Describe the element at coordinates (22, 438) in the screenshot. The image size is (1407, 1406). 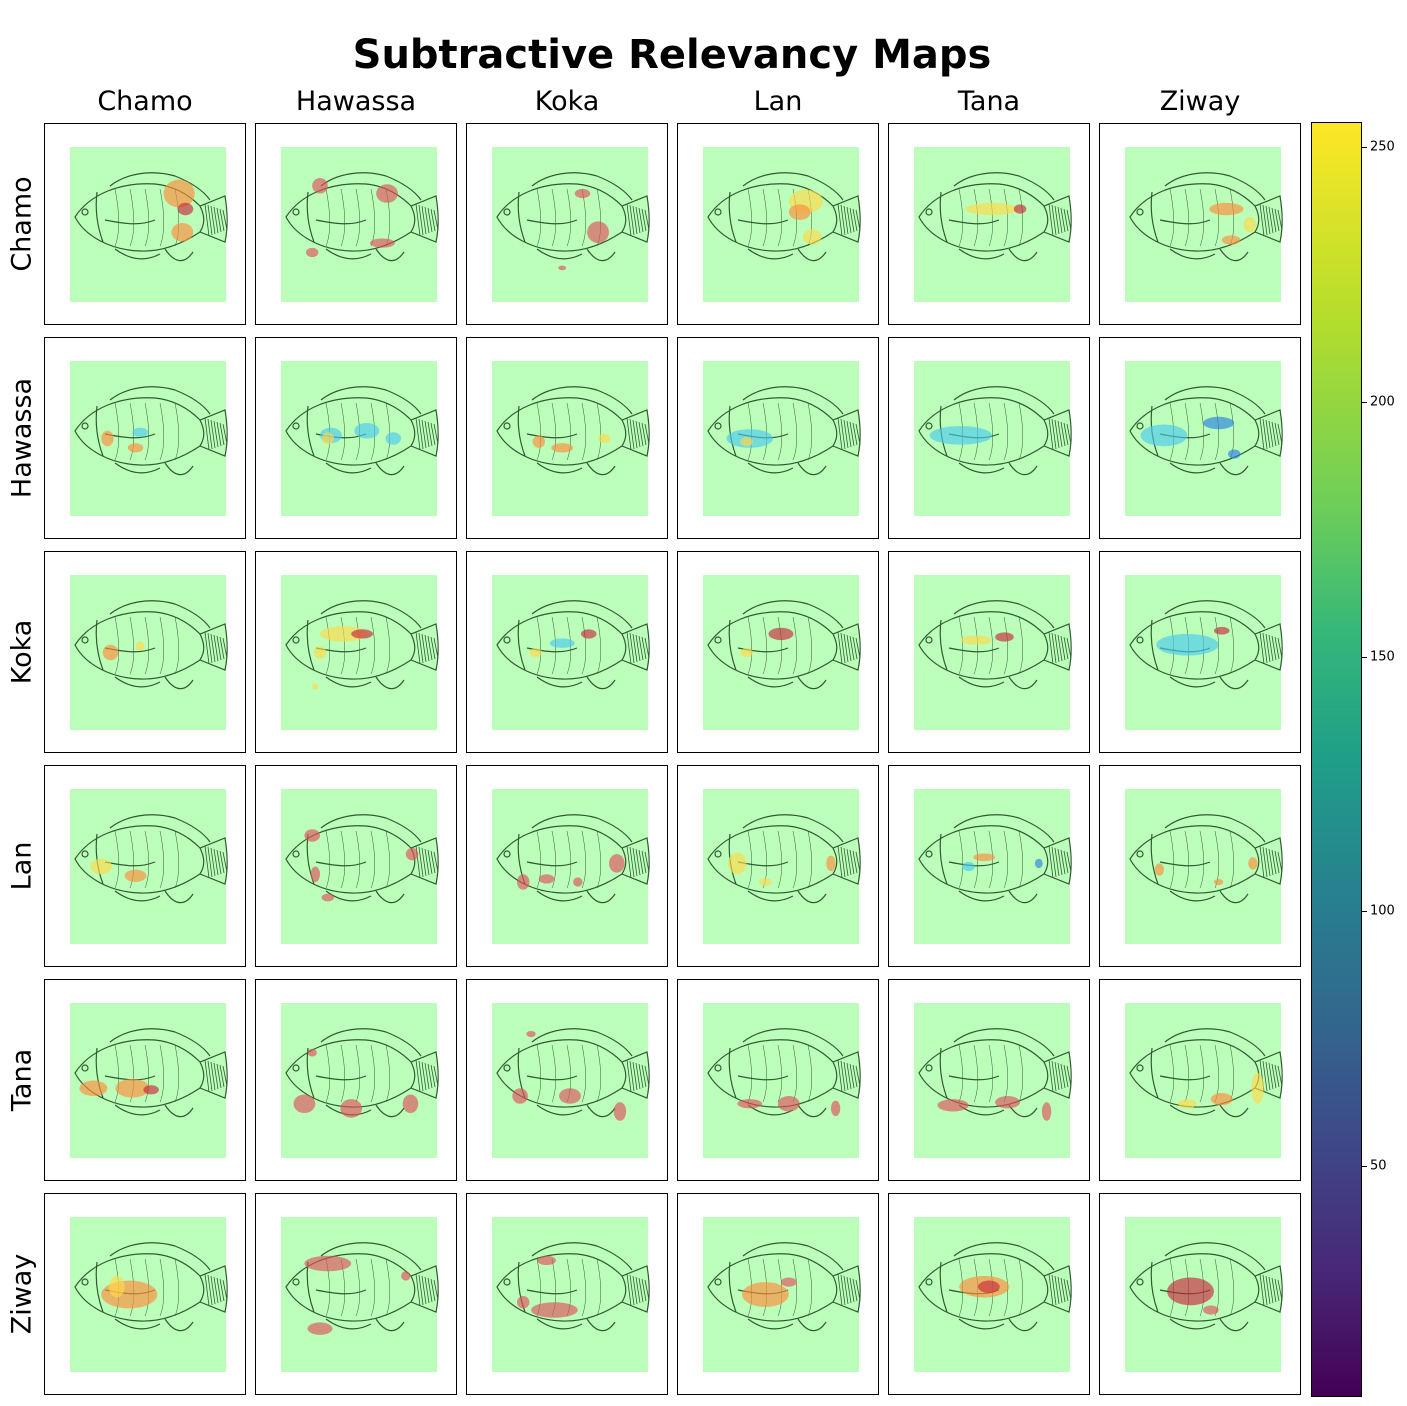
I see `row-label: Hawassa` at that location.